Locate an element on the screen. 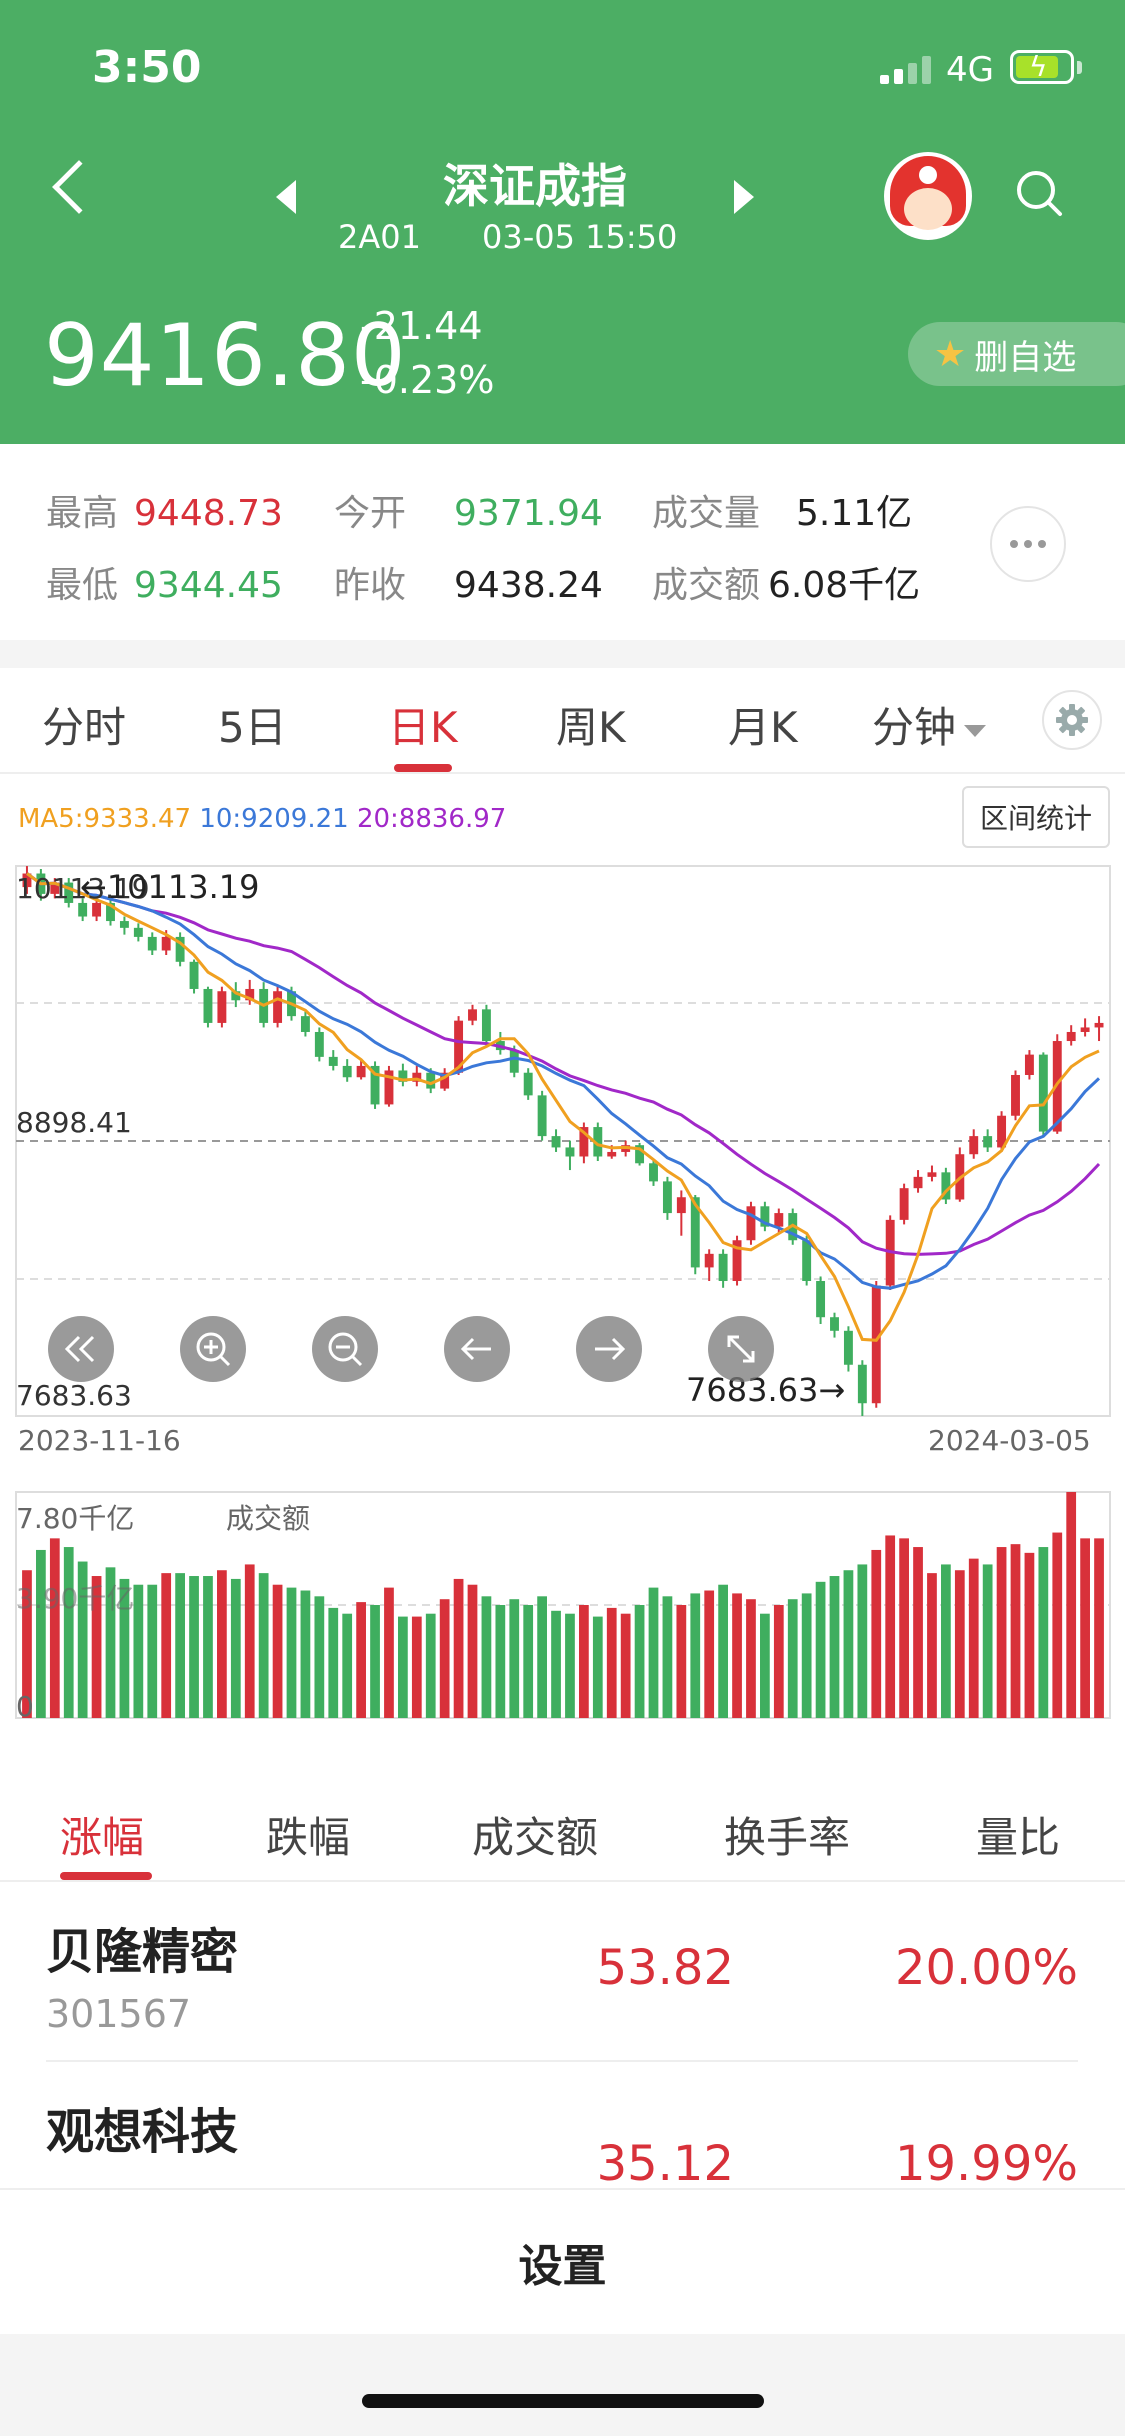 This screenshot has height=2436, width=1125. home-indicator is located at coordinates (563, 2401).